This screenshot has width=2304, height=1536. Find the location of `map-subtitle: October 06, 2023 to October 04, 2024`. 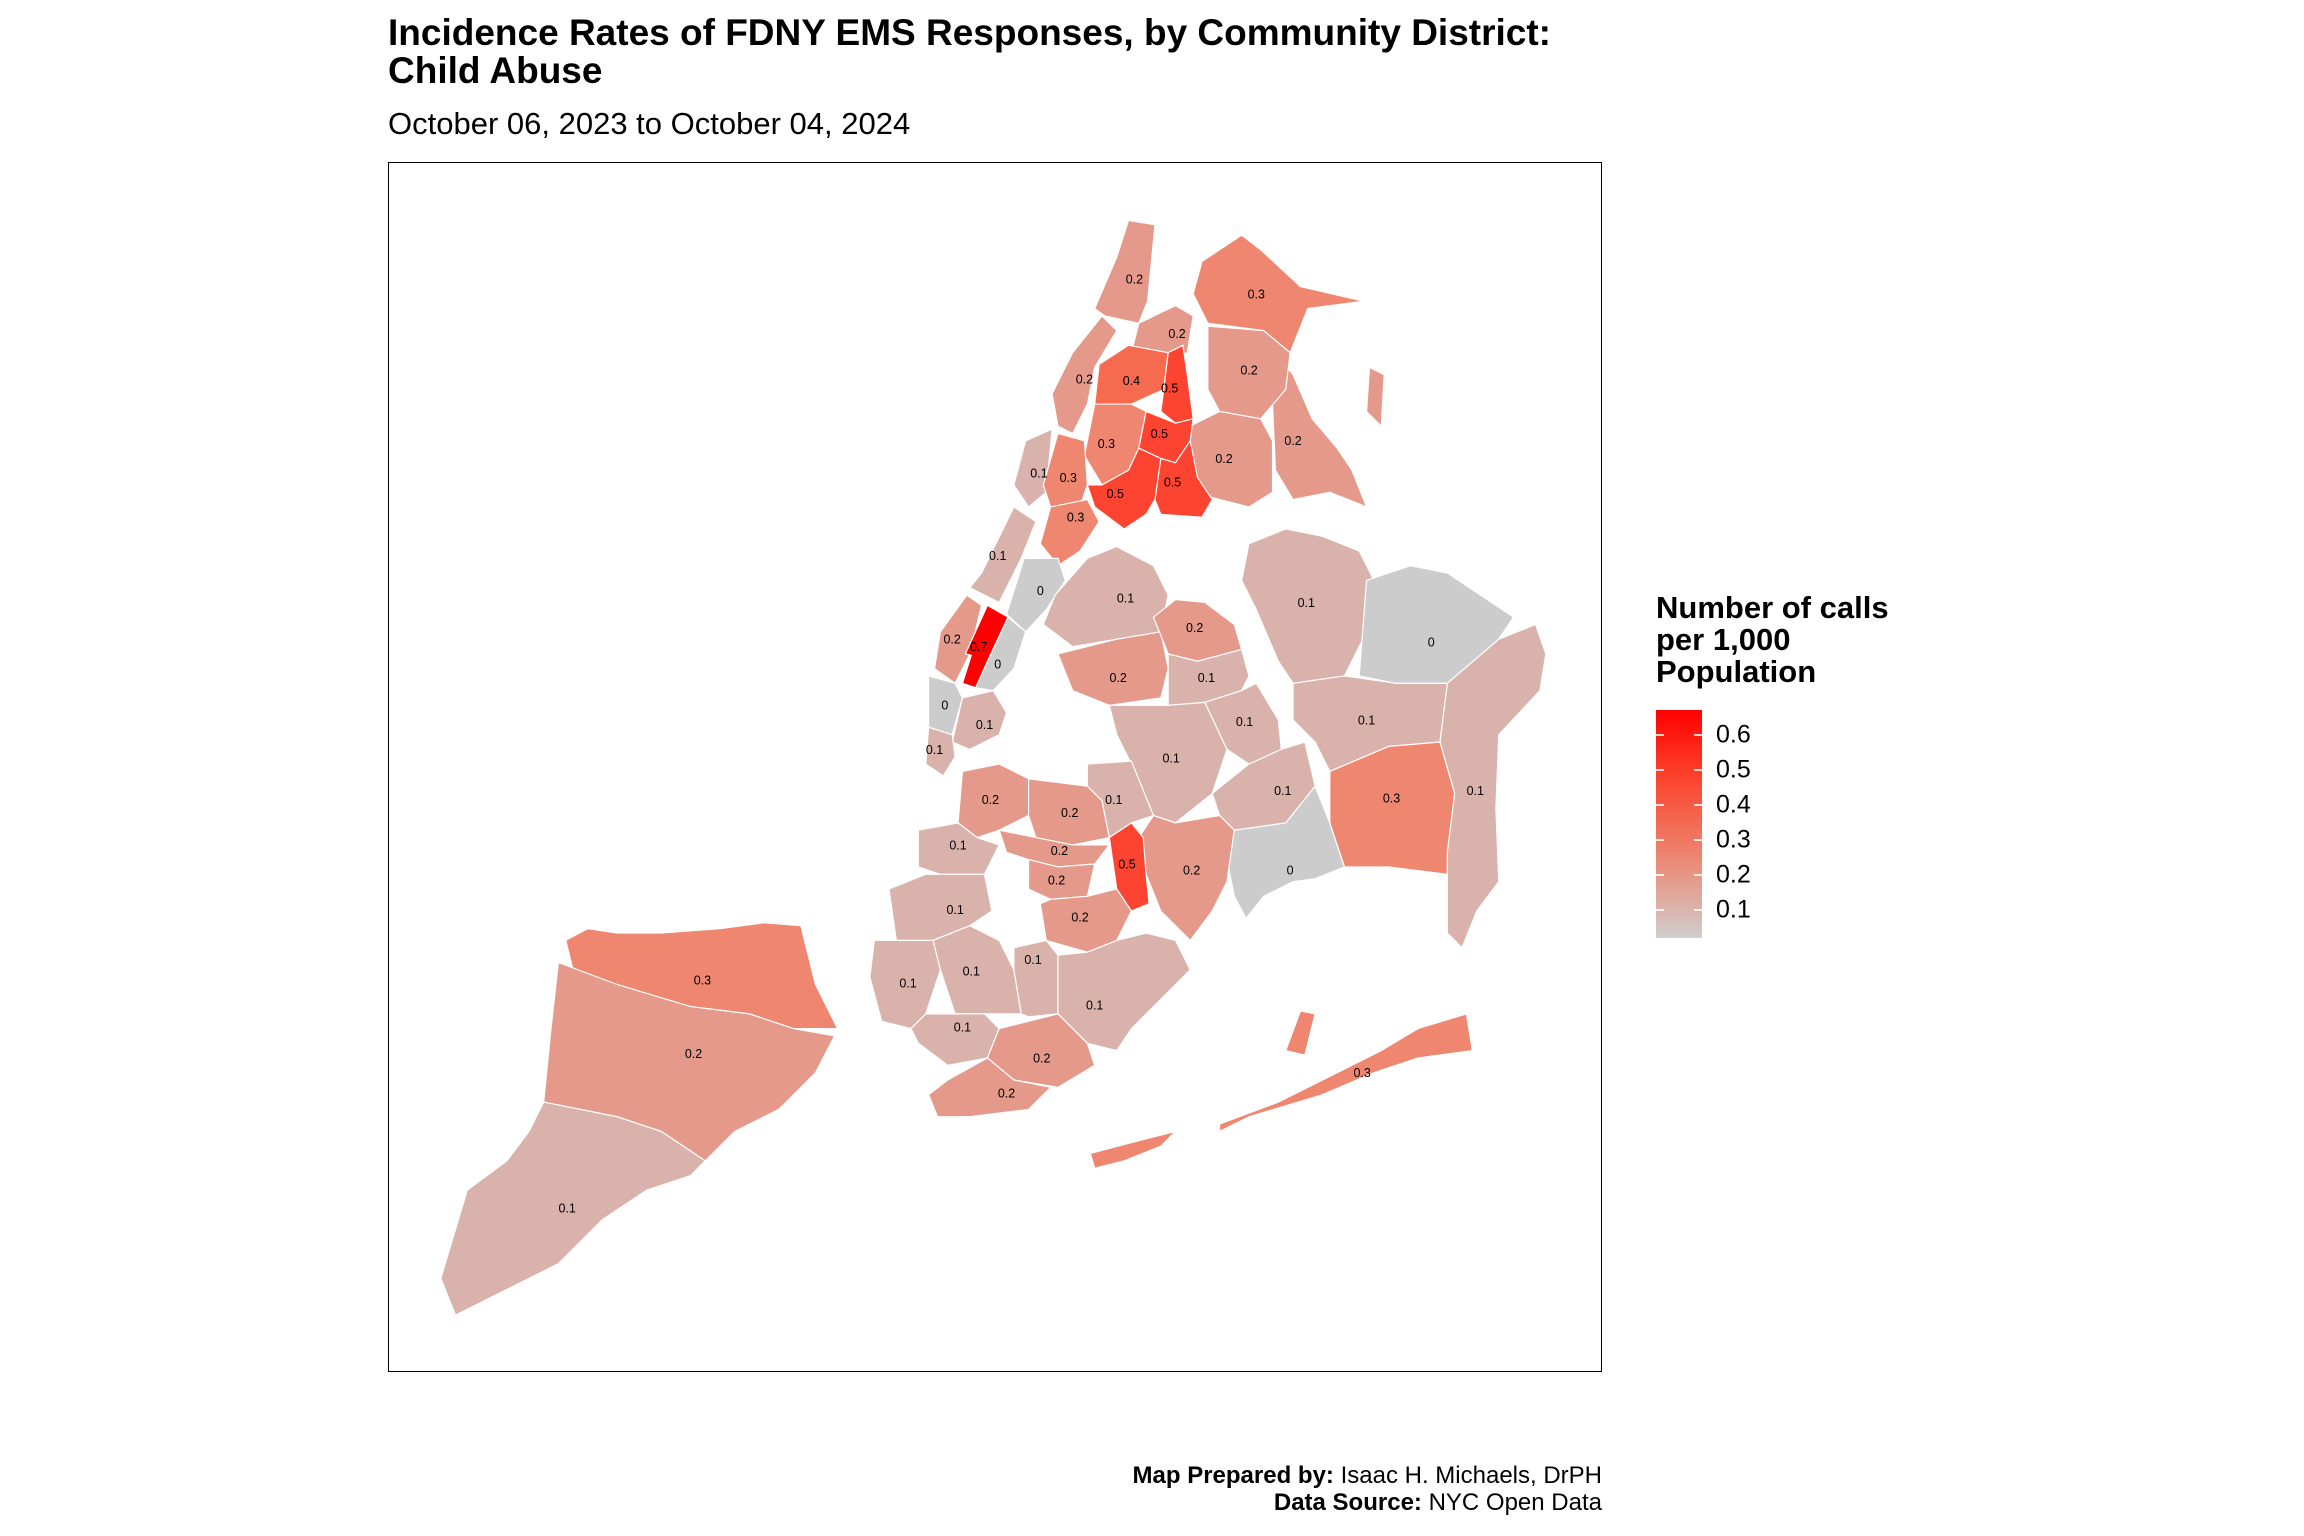

map-subtitle: October 06, 2023 to October 04, 2024 is located at coordinates (649, 123).